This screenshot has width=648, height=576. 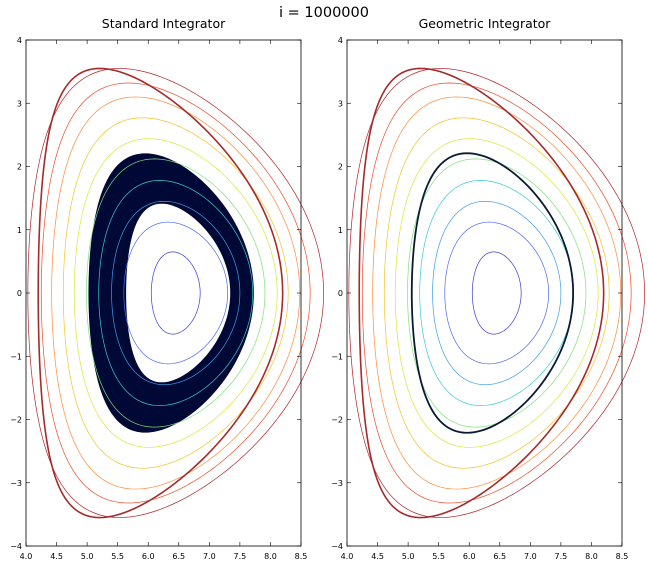 I want to click on left-xtick-label-7: 7.5, so click(x=240, y=556).